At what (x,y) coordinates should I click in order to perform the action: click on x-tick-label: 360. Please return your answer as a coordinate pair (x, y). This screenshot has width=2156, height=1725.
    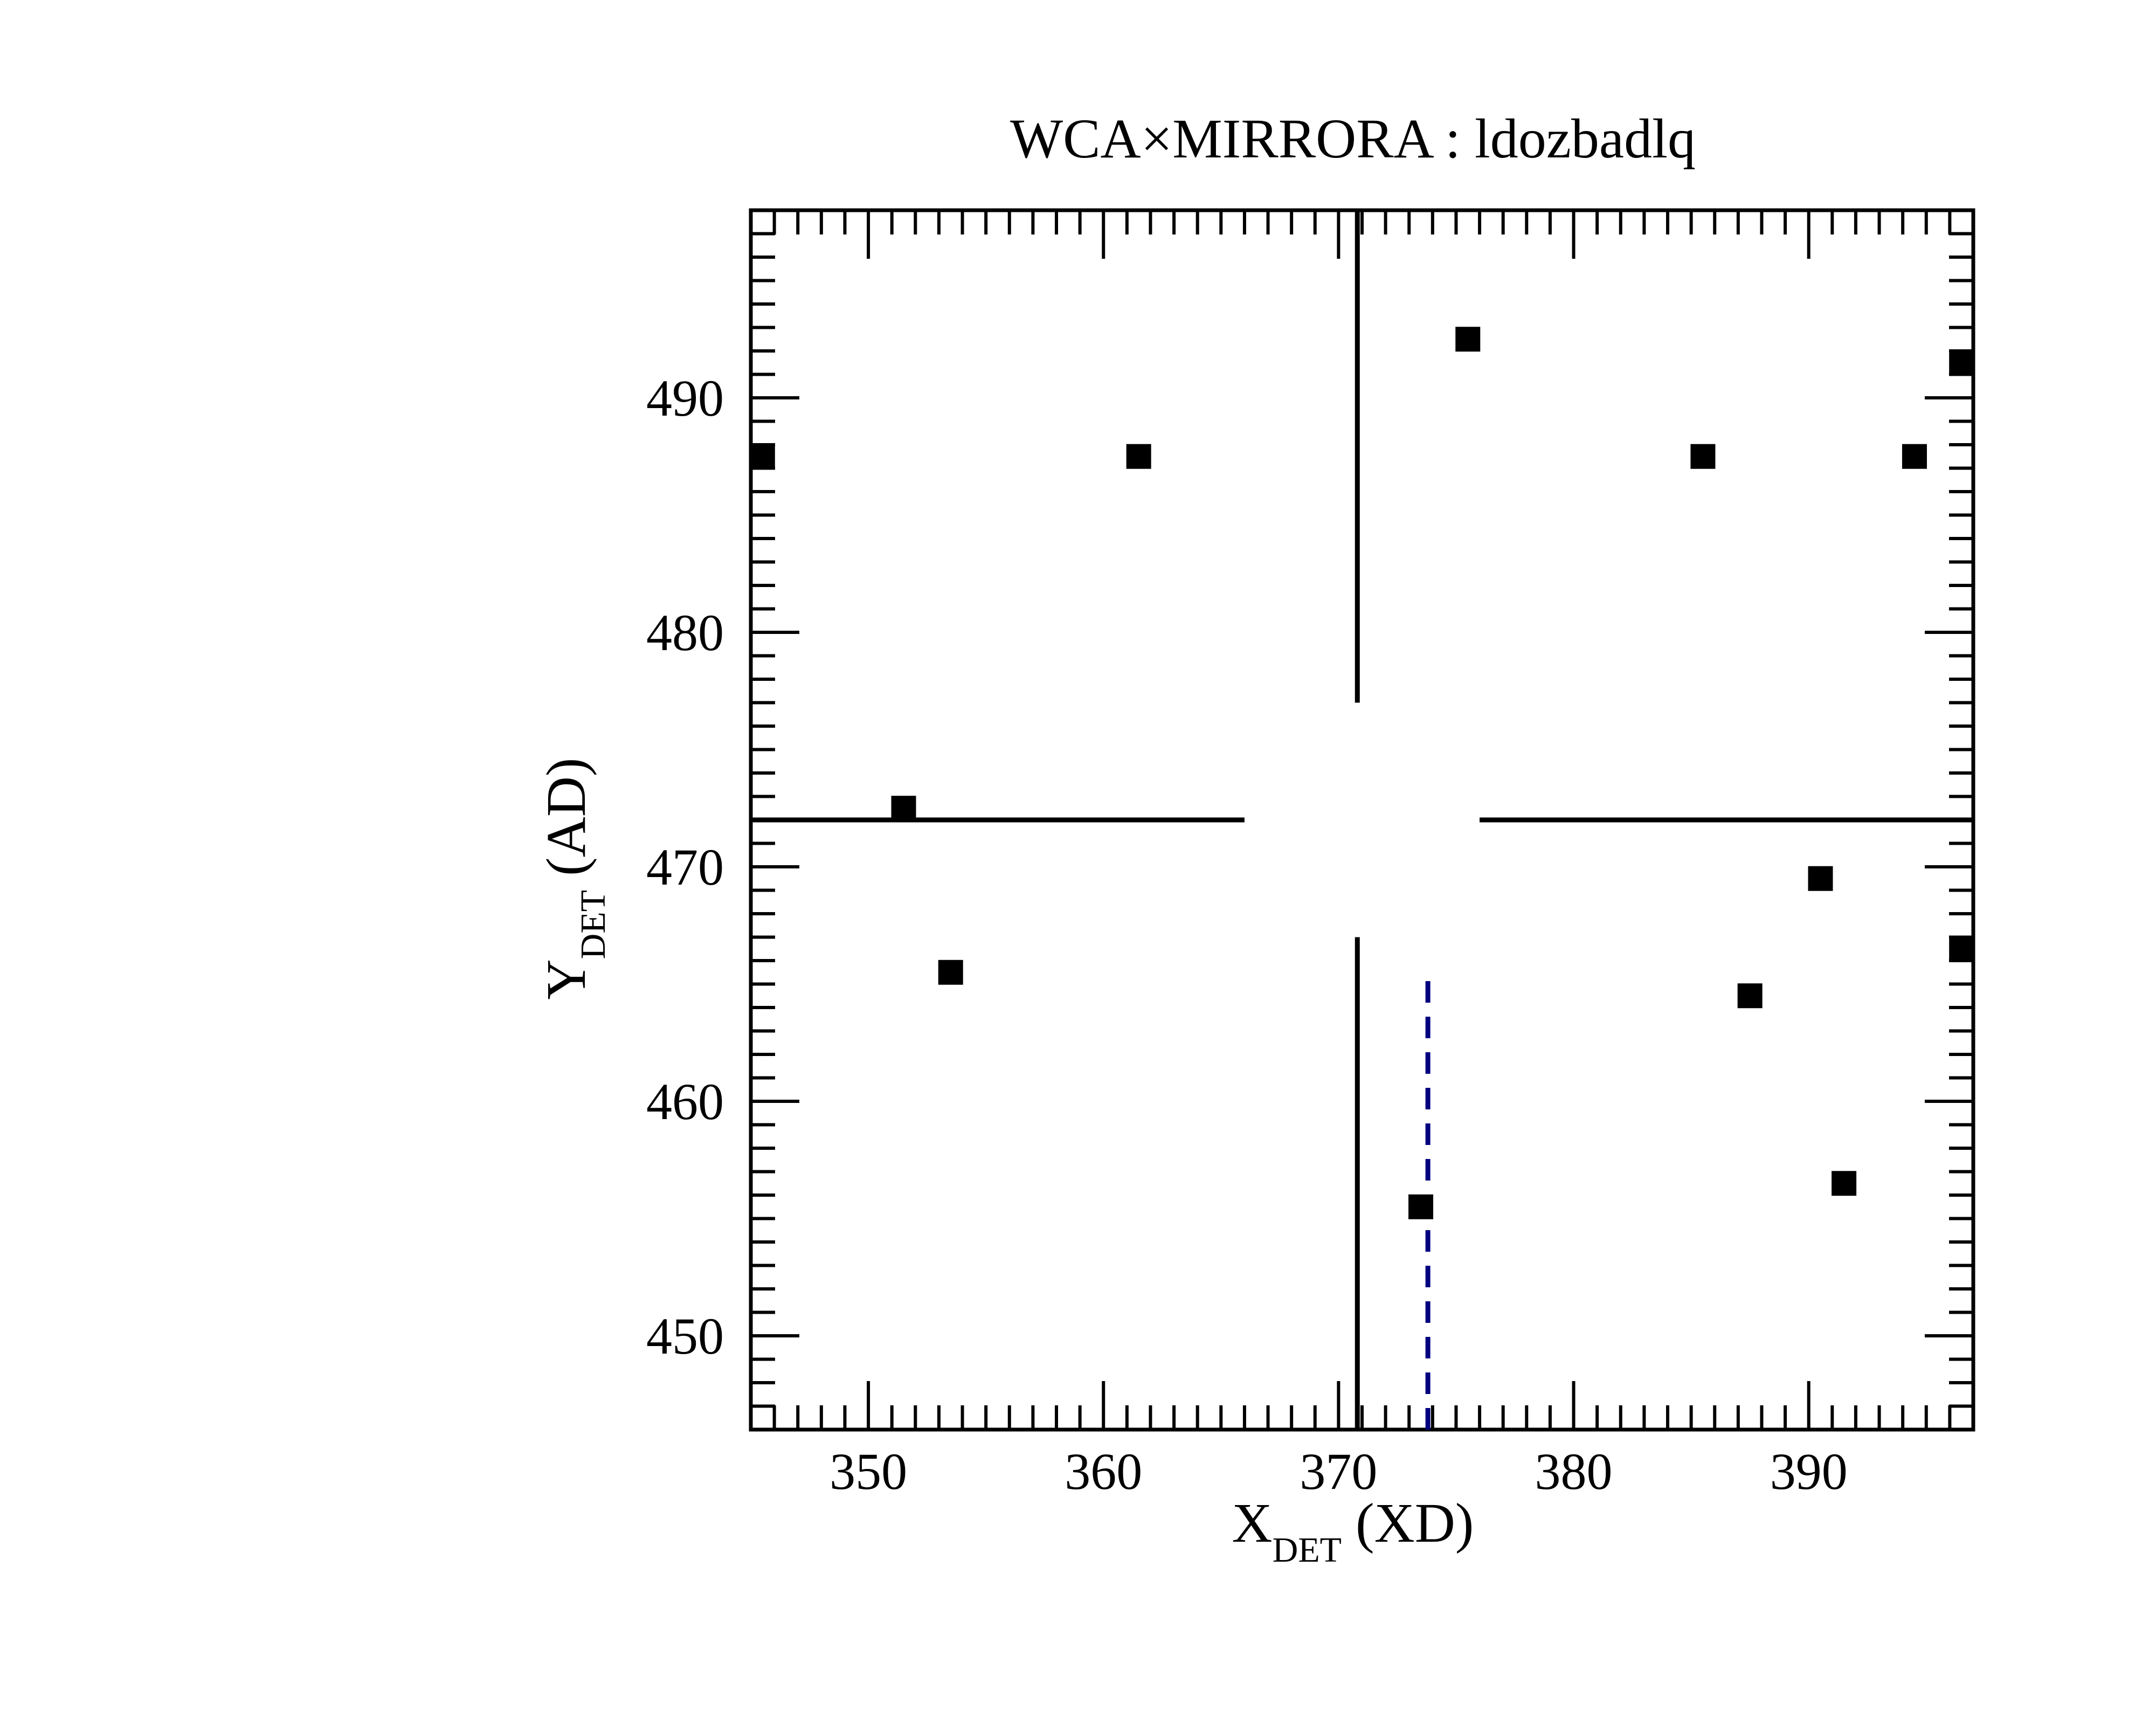
    Looking at the image, I should click on (1103, 1471).